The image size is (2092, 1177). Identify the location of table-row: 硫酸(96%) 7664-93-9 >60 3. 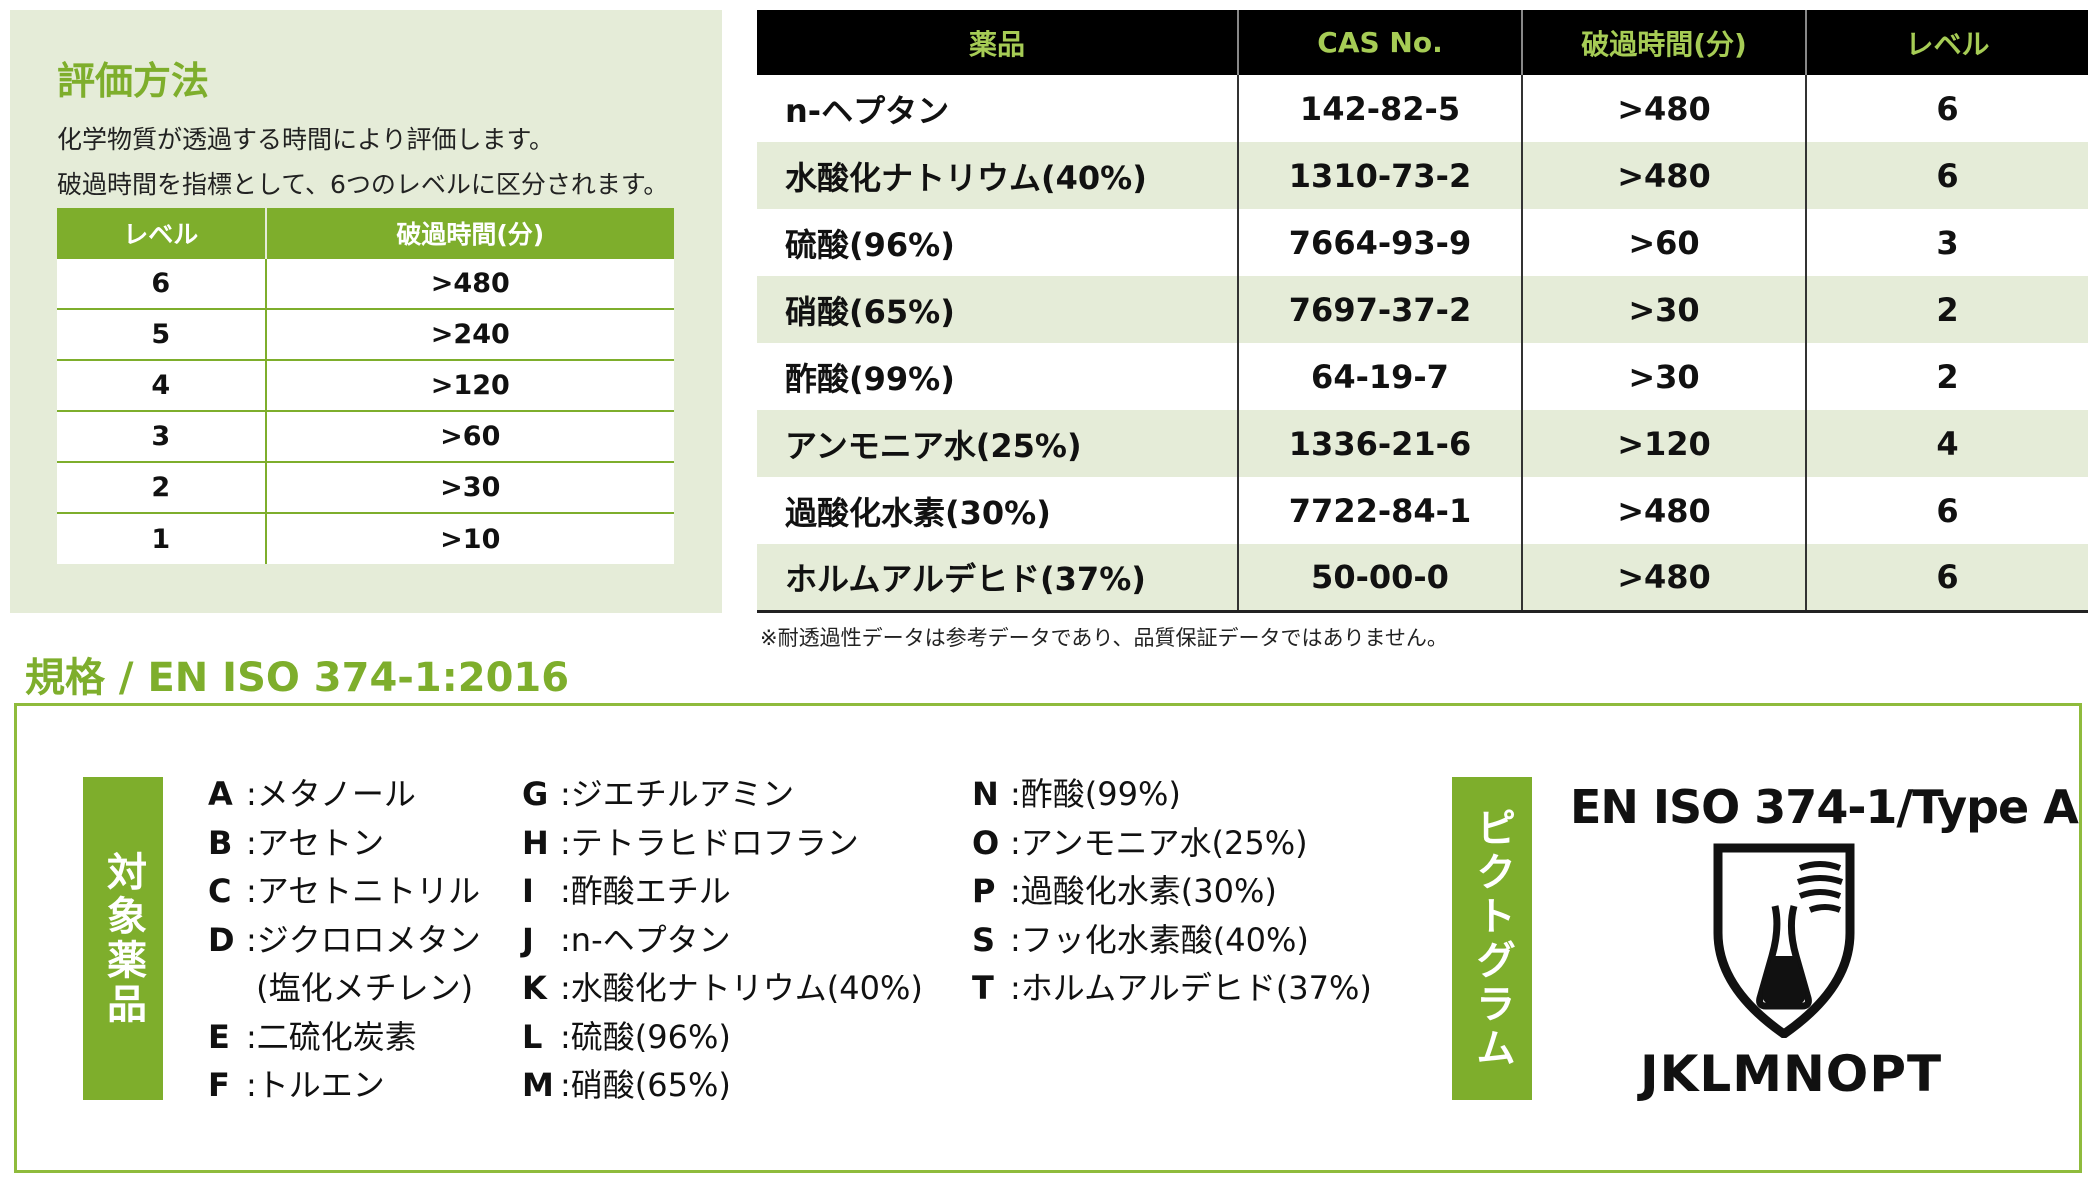
(1422, 242).